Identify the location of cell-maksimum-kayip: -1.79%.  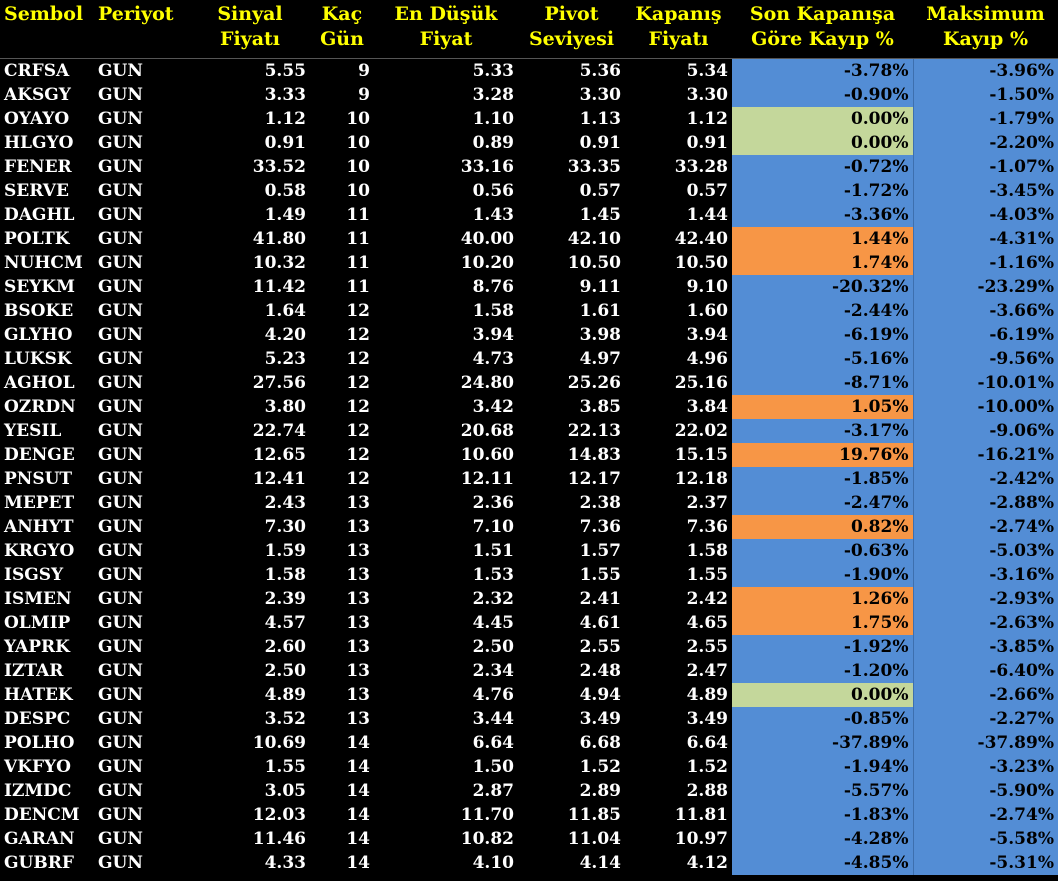
(985, 119).